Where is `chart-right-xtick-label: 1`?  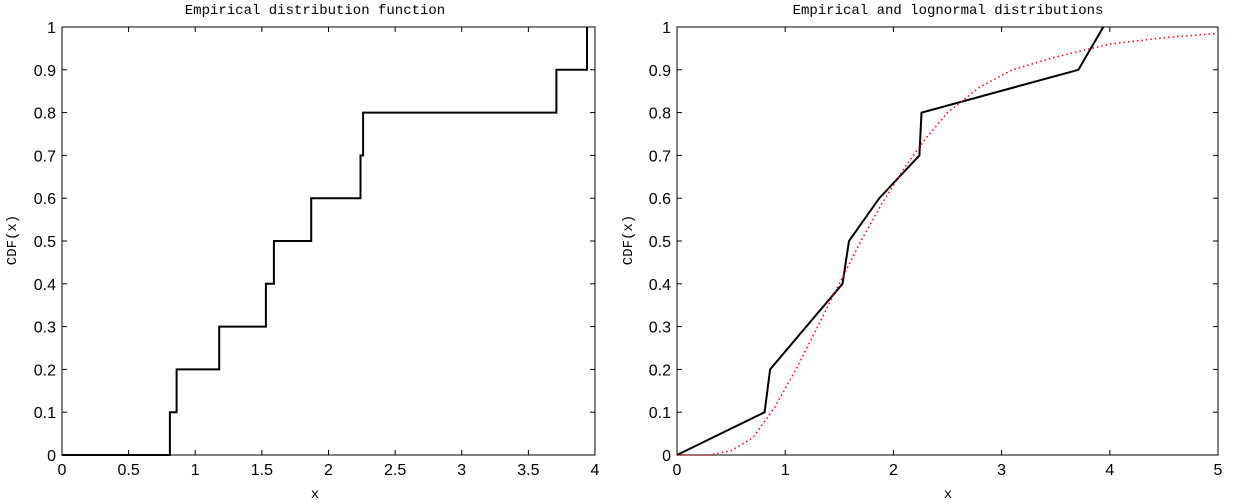
chart-right-xtick-label: 1 is located at coordinates (785, 470).